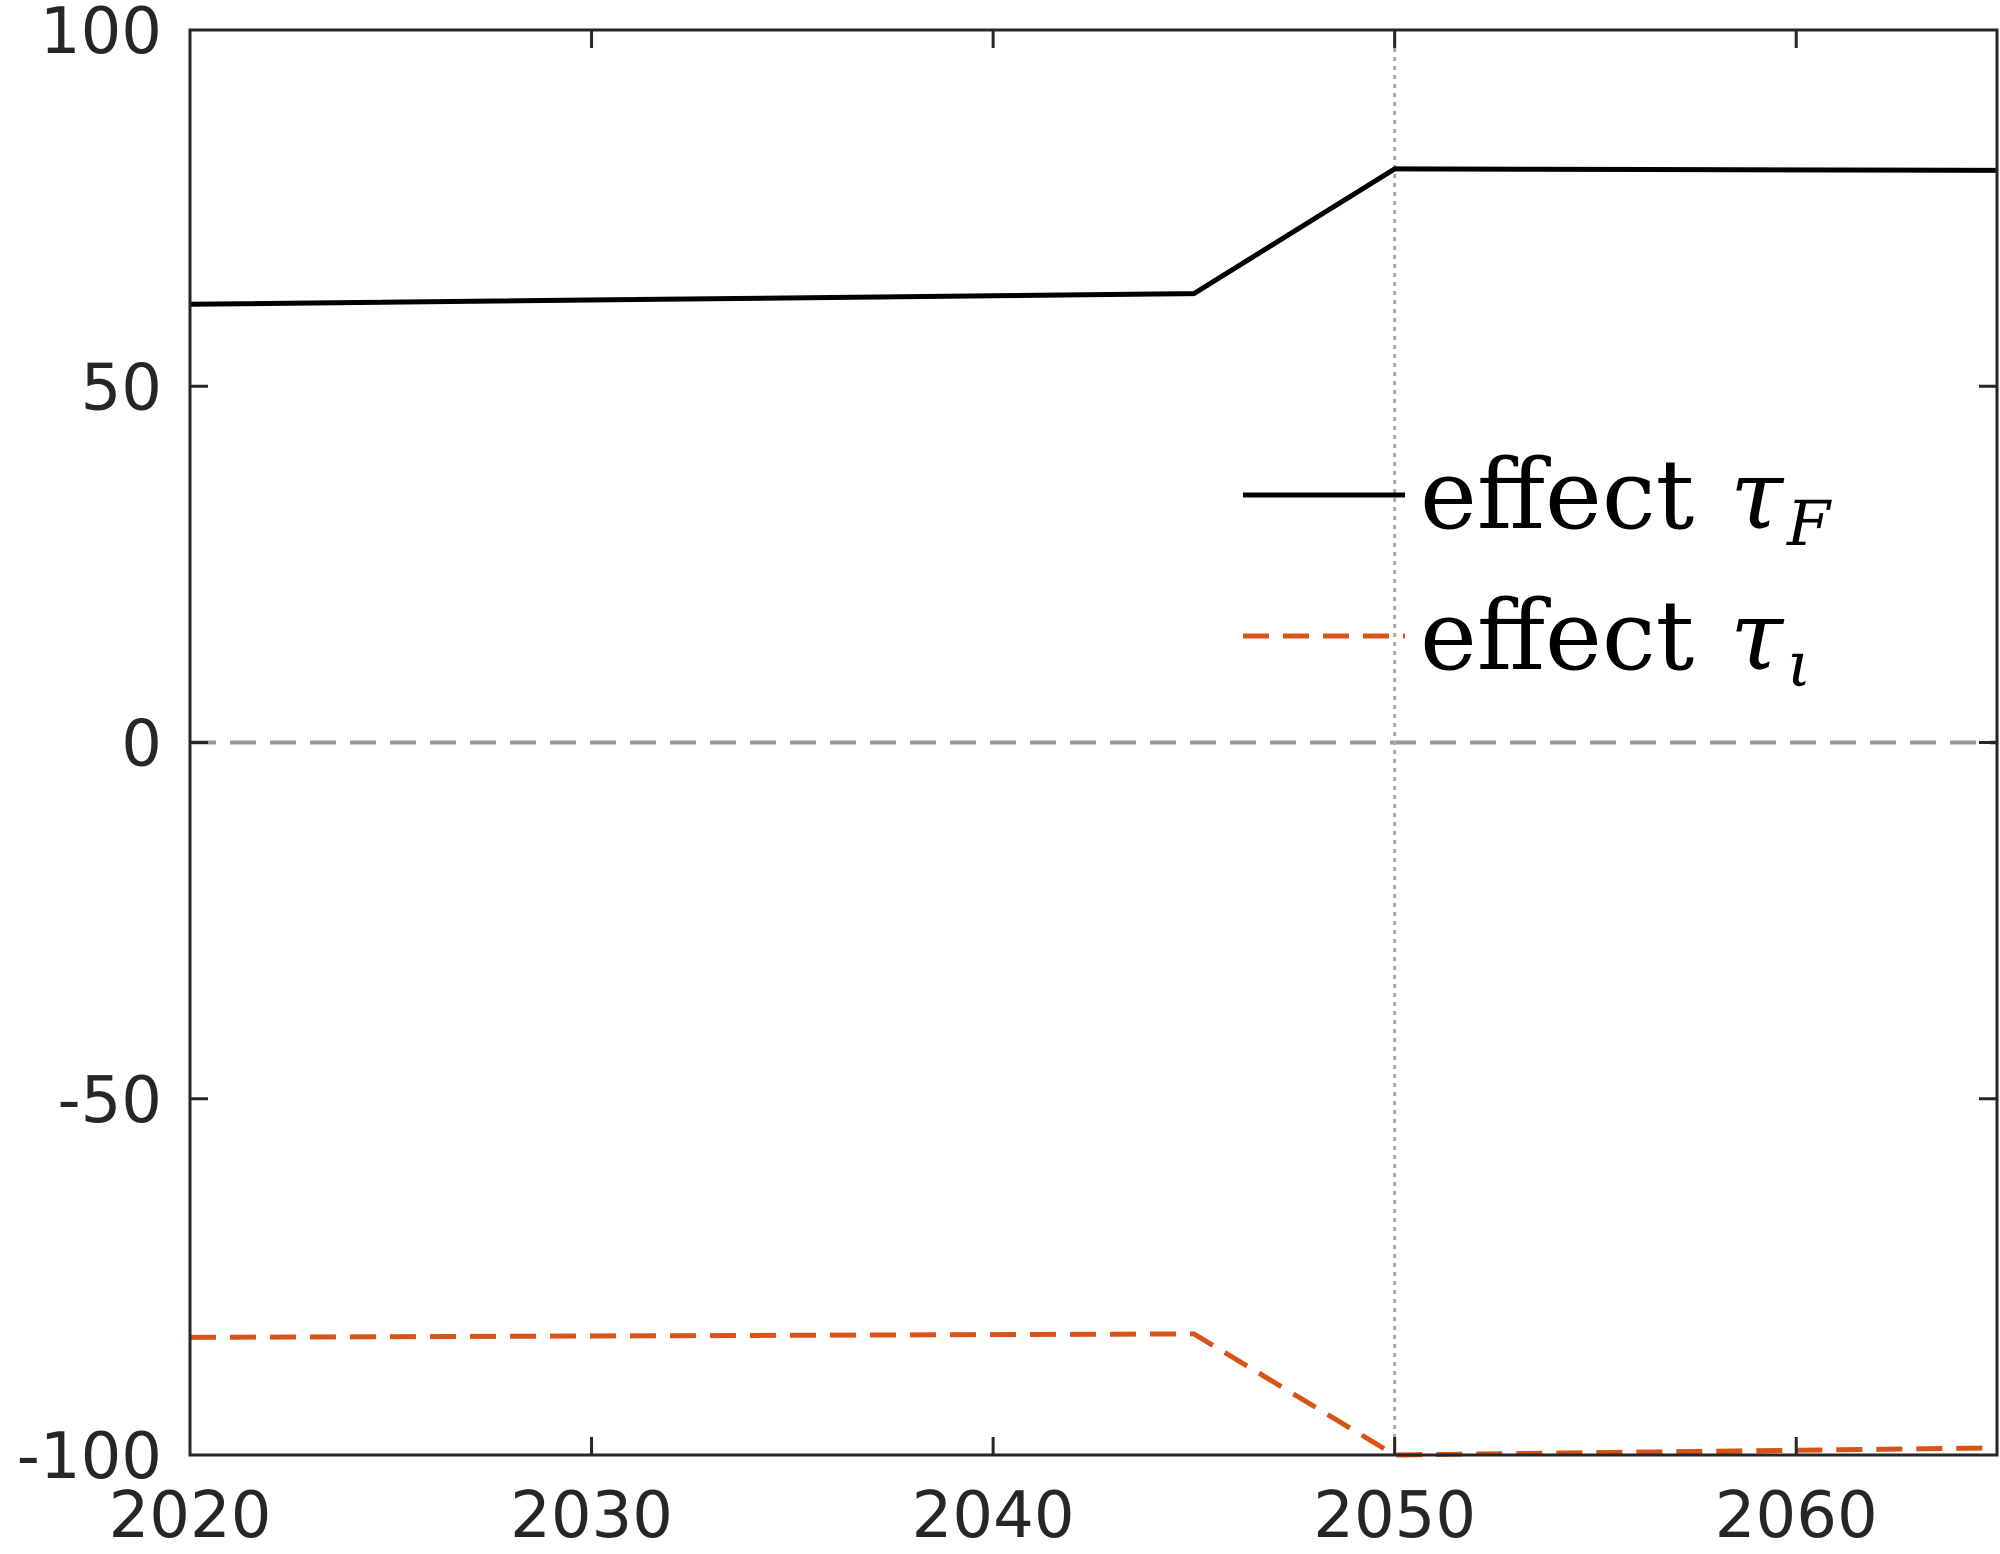 The width and height of the screenshot is (2000, 1554). I want to click on x-tick-label: 2030, so click(591, 1516).